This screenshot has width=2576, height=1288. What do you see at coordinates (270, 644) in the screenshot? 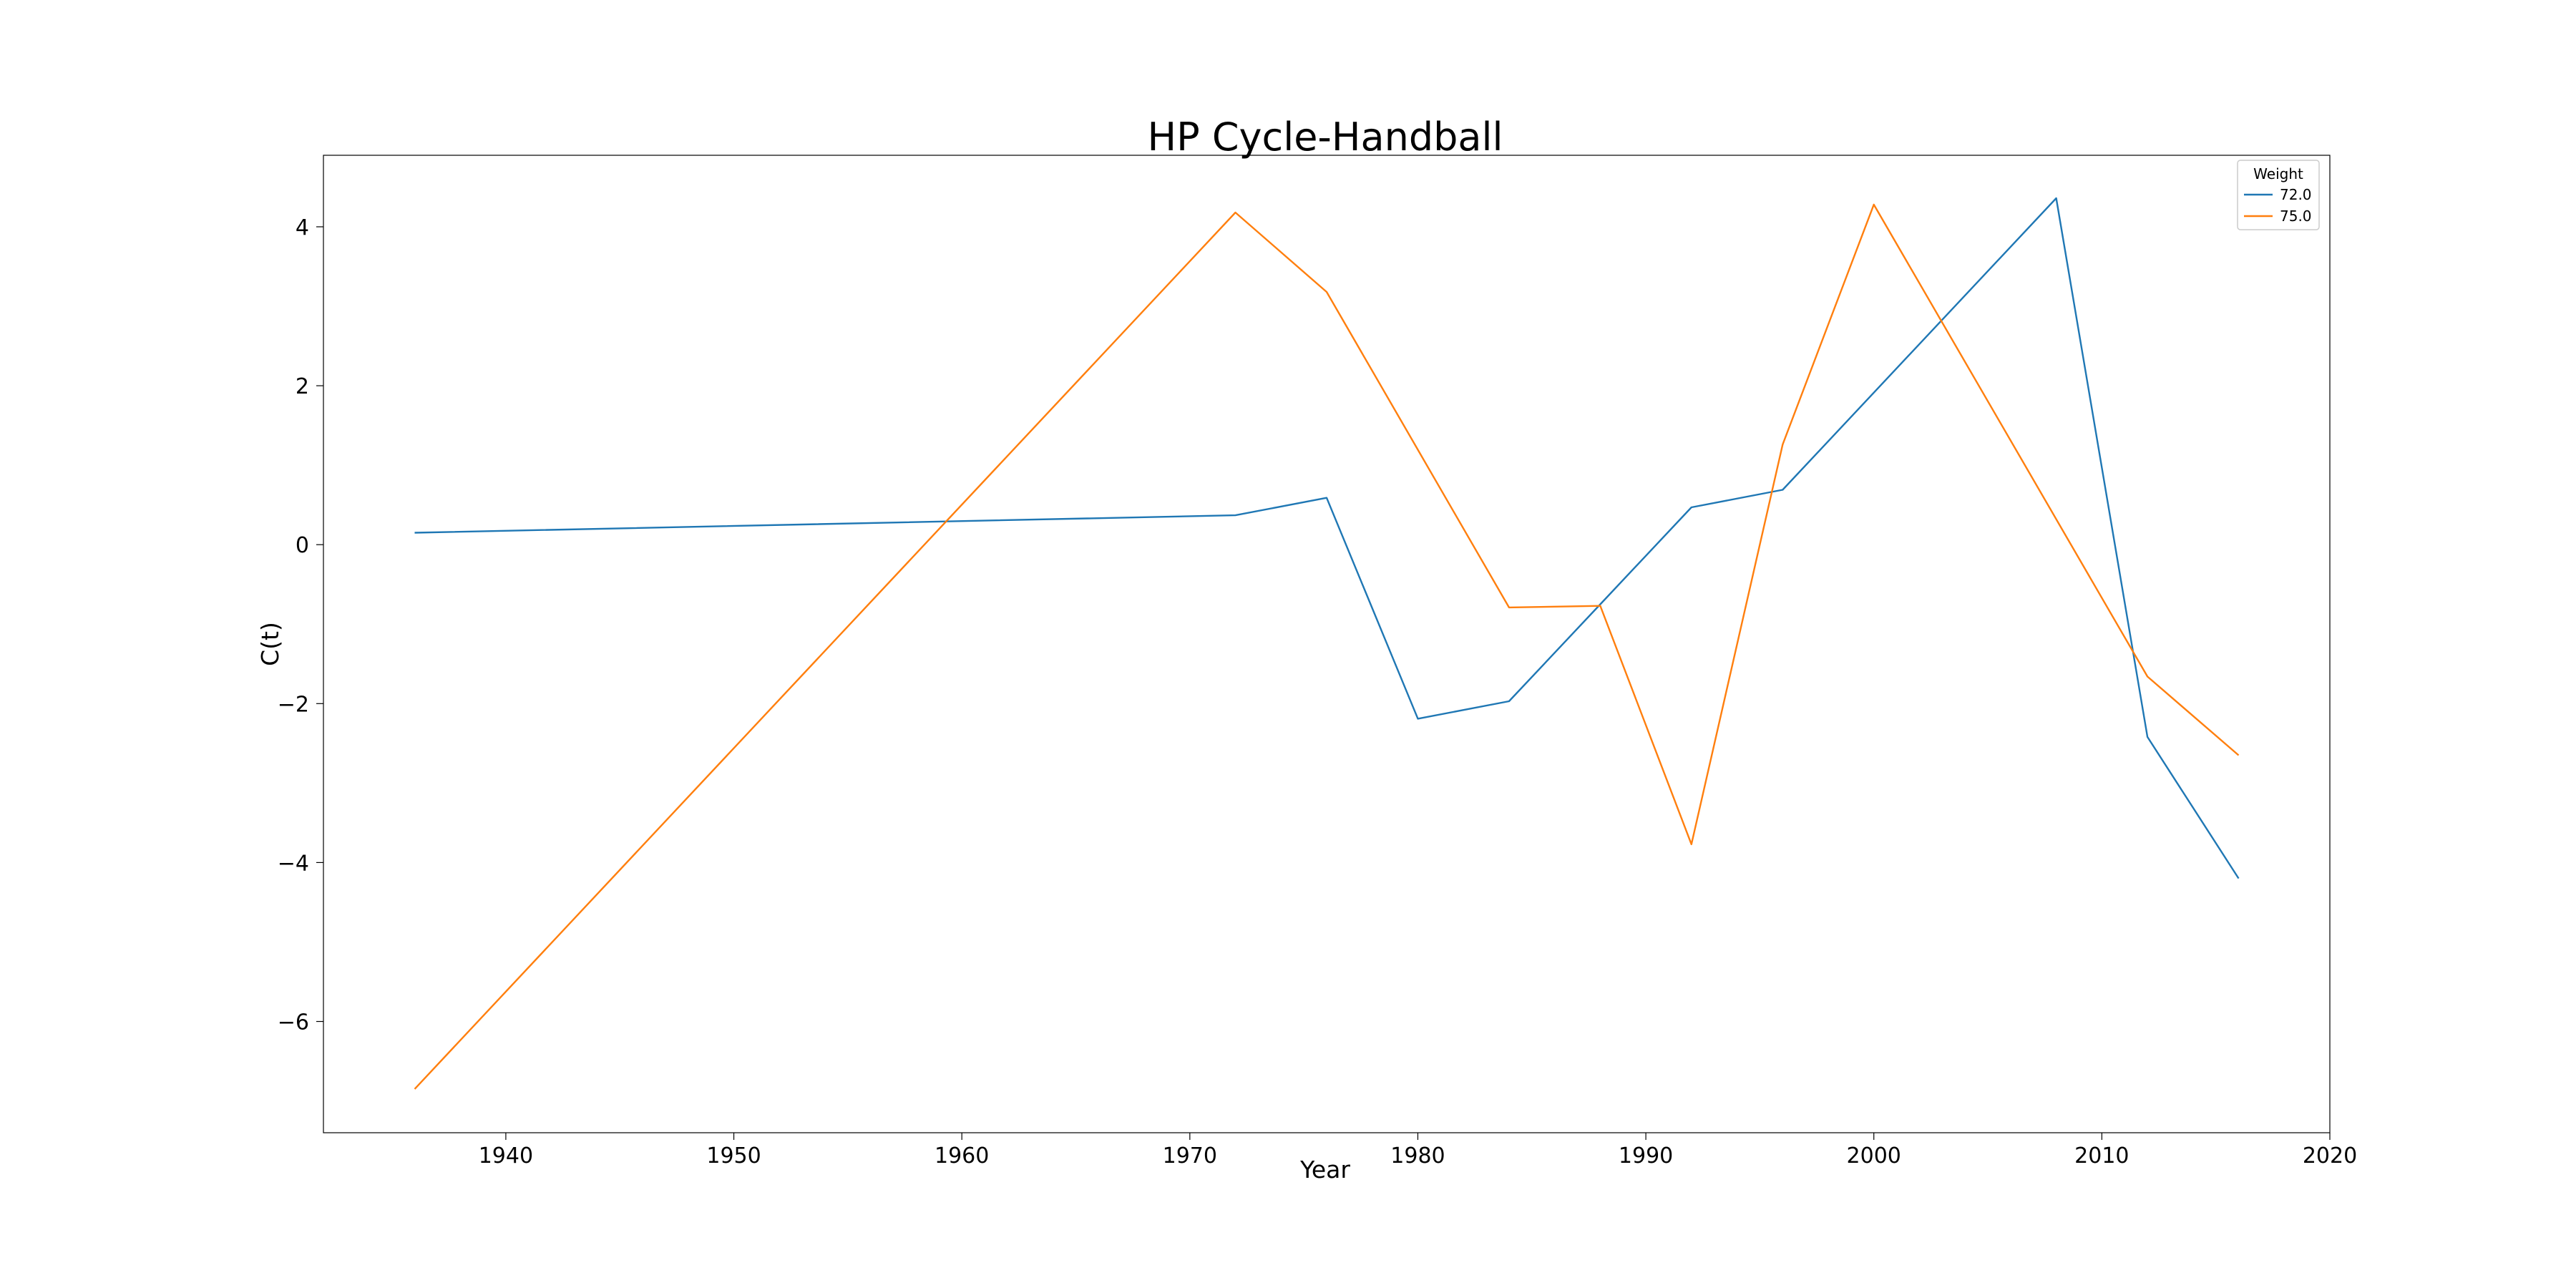
I see `y-axis-label: C(t)` at bounding box center [270, 644].